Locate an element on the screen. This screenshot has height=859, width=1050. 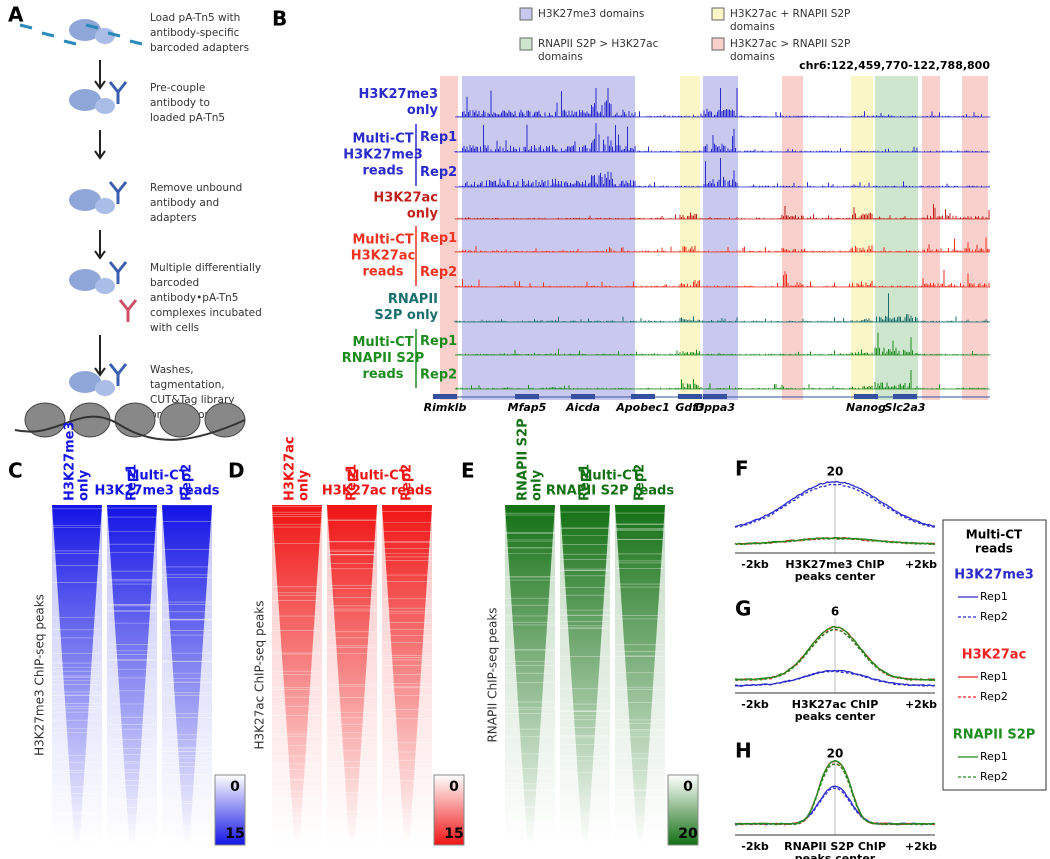
legend-group: H3K27ac is located at coordinates (994, 655).